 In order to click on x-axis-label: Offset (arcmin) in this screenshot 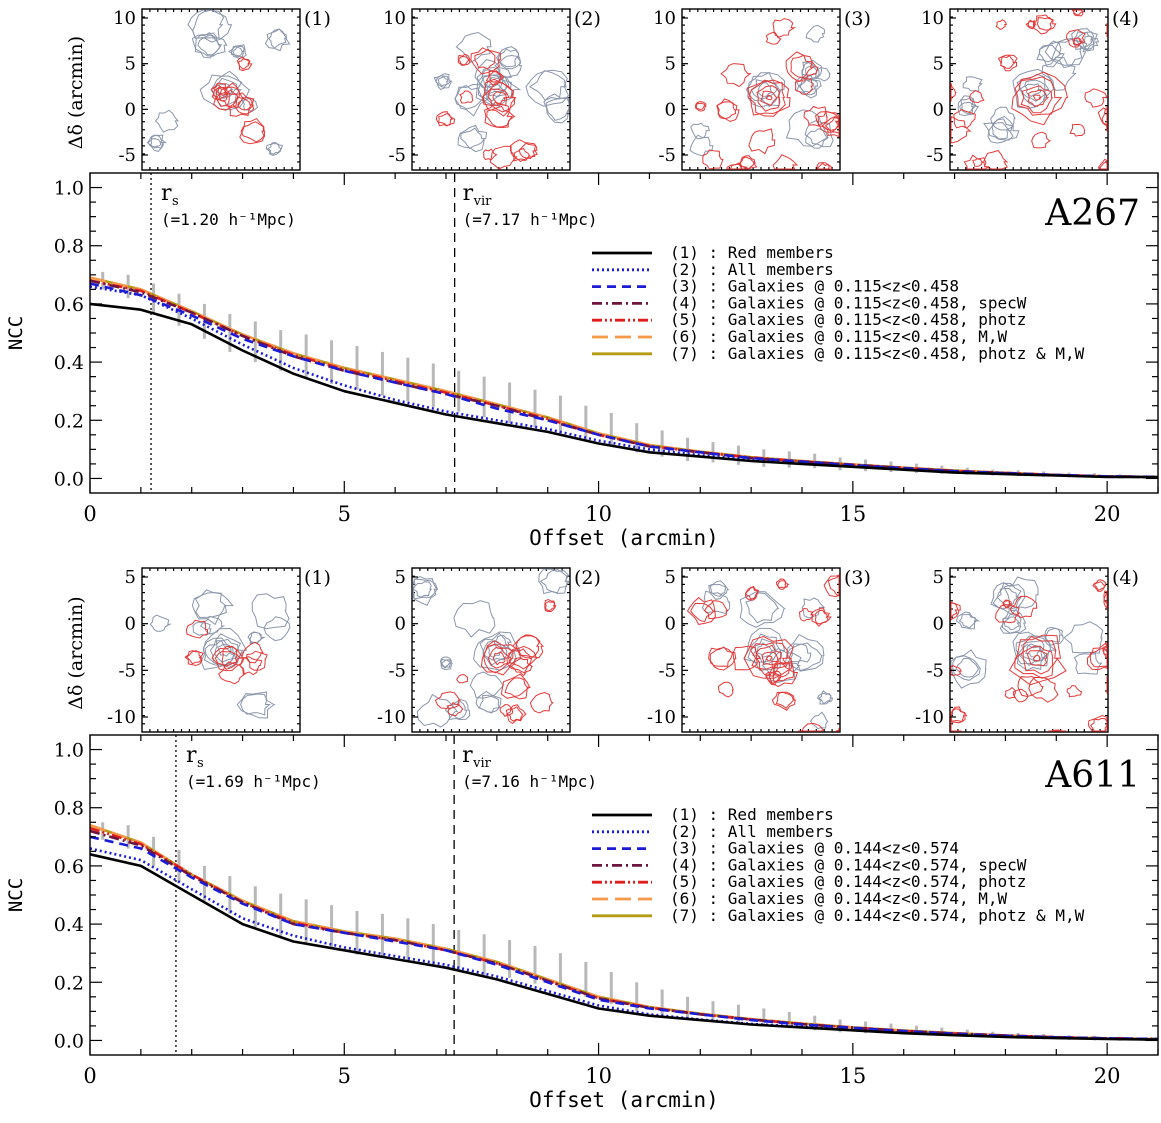, I will do `click(624, 538)`.